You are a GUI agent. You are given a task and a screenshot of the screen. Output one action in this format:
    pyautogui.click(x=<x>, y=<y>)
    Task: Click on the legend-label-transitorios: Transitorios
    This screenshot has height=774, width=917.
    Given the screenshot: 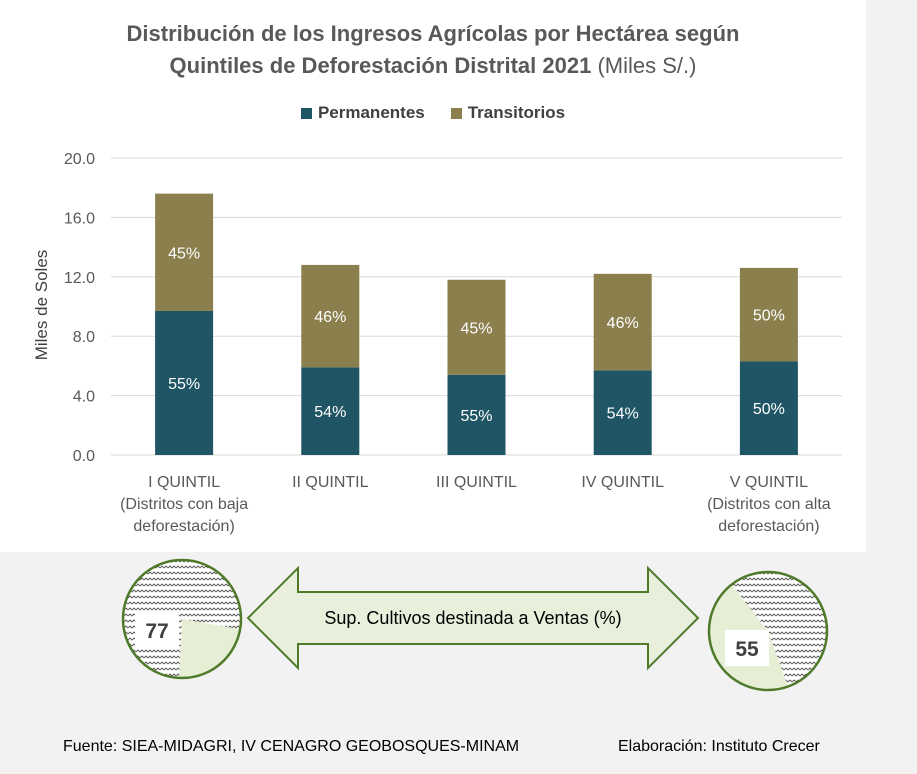 What is the action you would take?
    pyautogui.click(x=516, y=112)
    